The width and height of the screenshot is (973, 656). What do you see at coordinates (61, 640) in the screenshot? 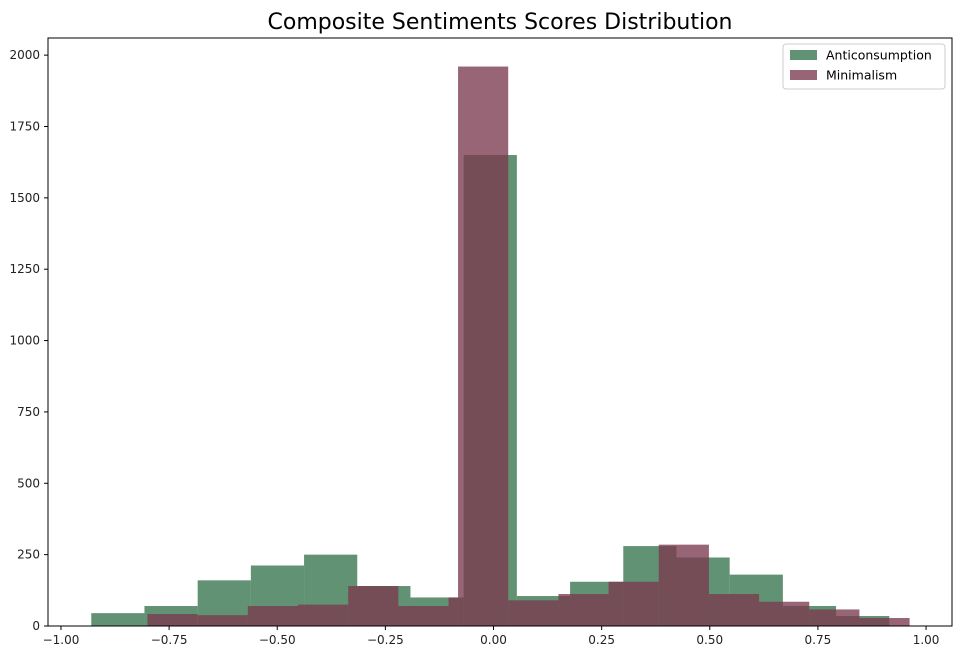
I see `x-tick-label: −1.00` at bounding box center [61, 640].